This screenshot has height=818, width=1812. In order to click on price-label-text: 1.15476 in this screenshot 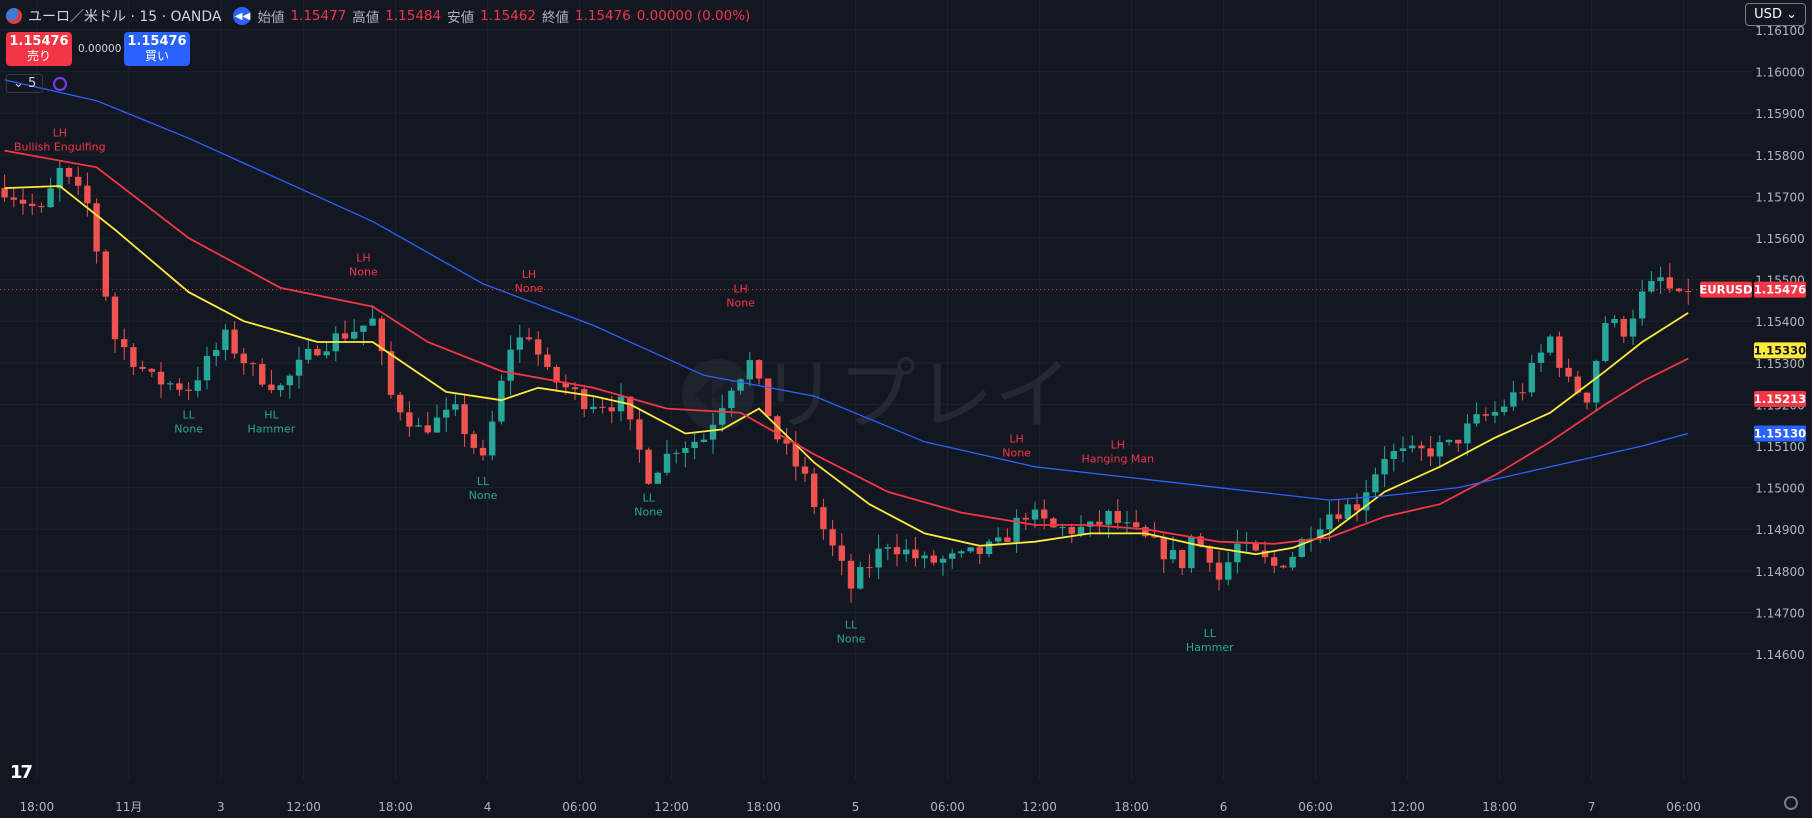, I will do `click(1780, 290)`.